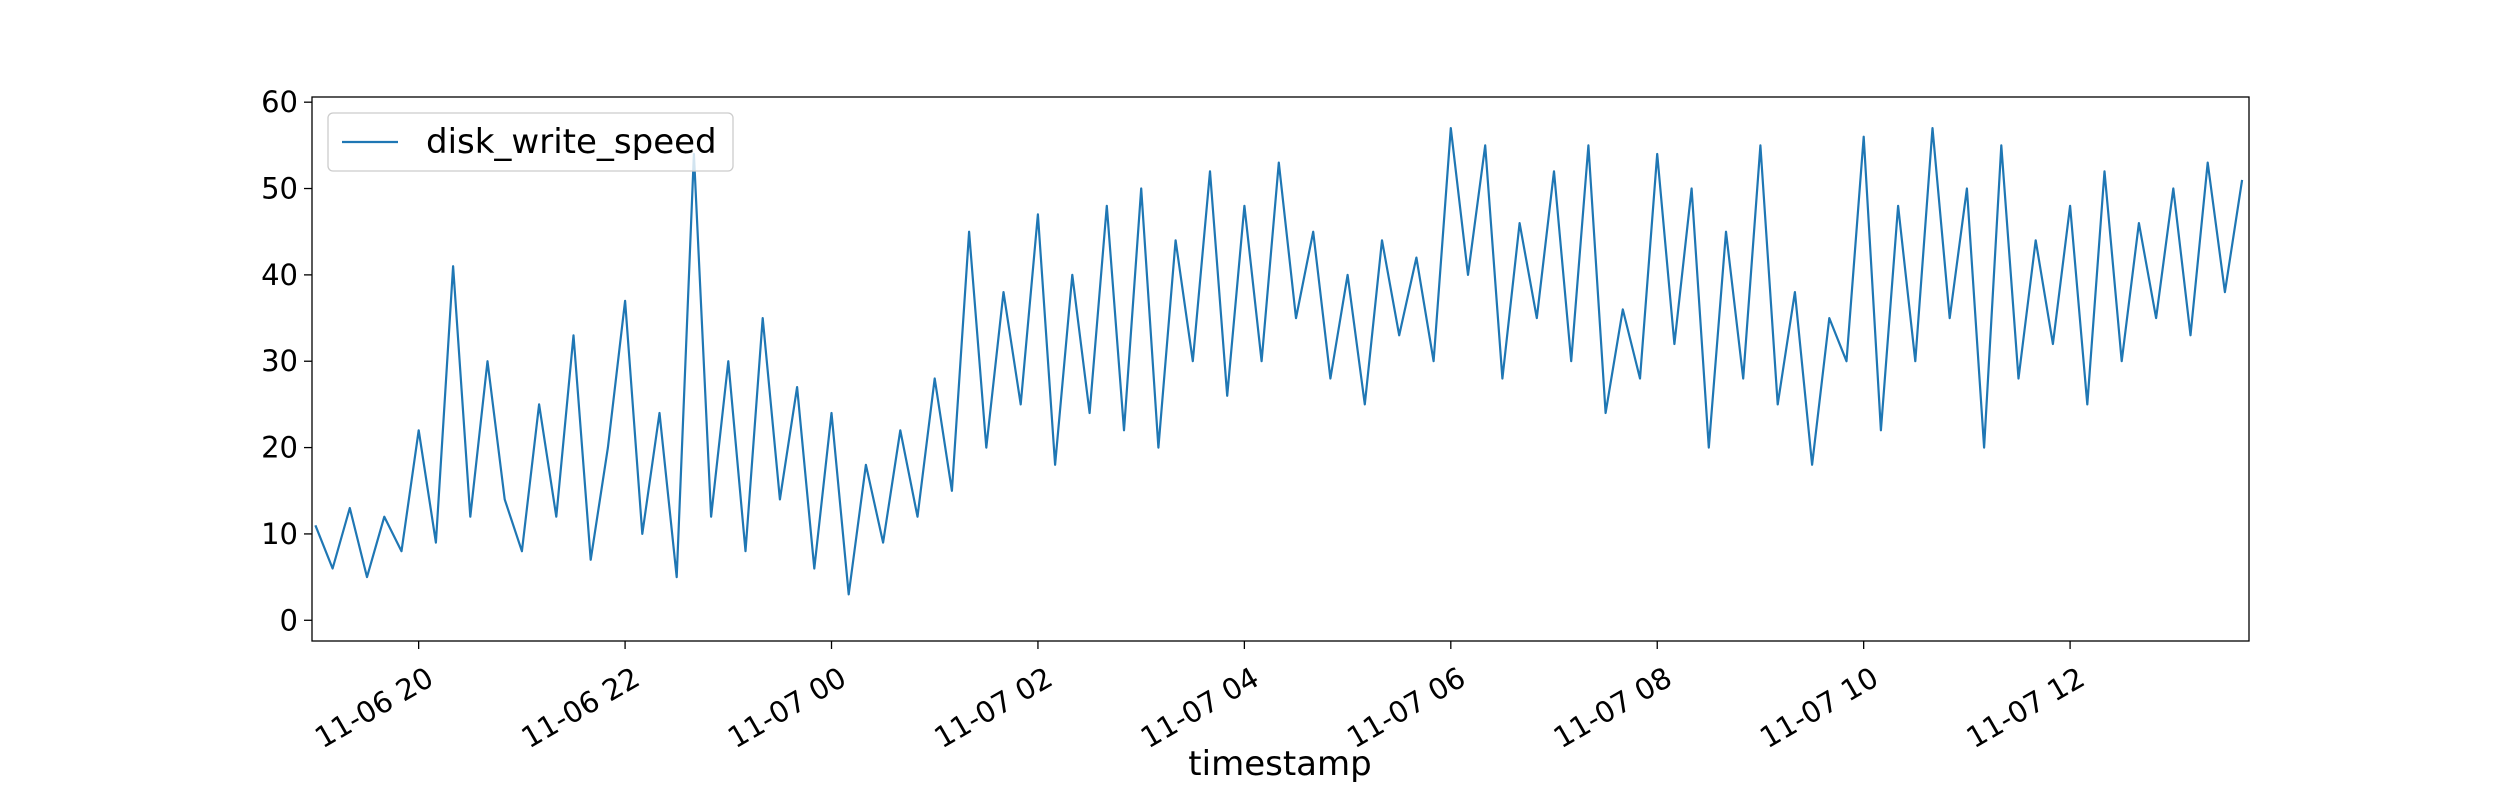 The height and width of the screenshot is (804, 2500). I want to click on y-tick-label: 10, so click(279, 534).